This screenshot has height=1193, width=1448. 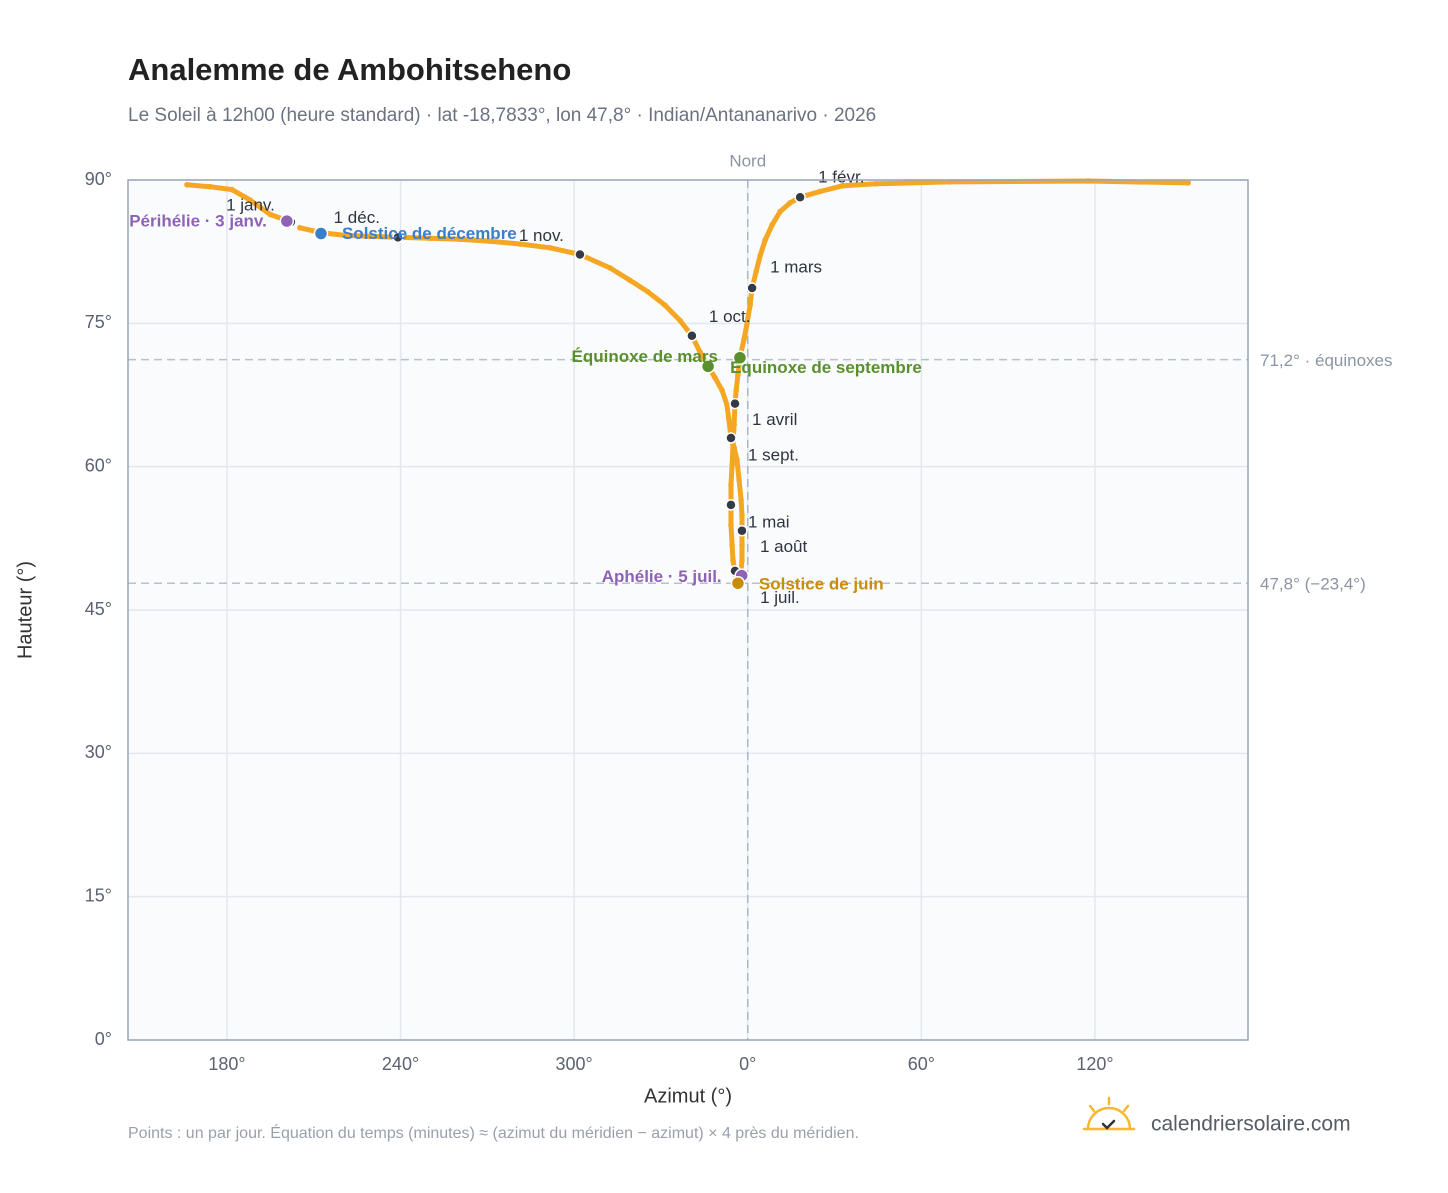 I want to click on month-label: 1 déc., so click(x=357, y=217).